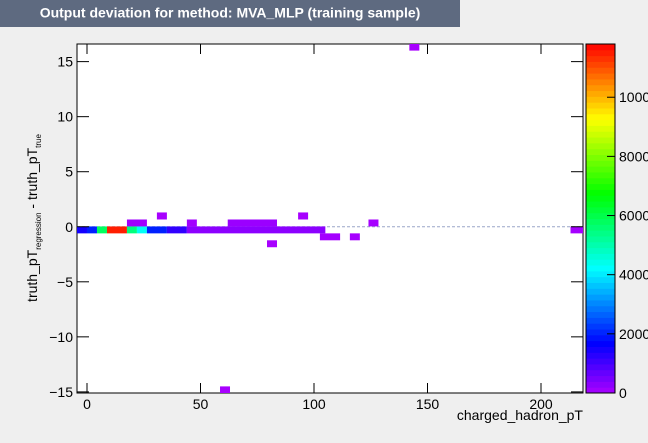 Image resolution: width=648 pixels, height=443 pixels. Describe the element at coordinates (428, 404) in the screenshot. I see `x-tick-label: 150` at that location.